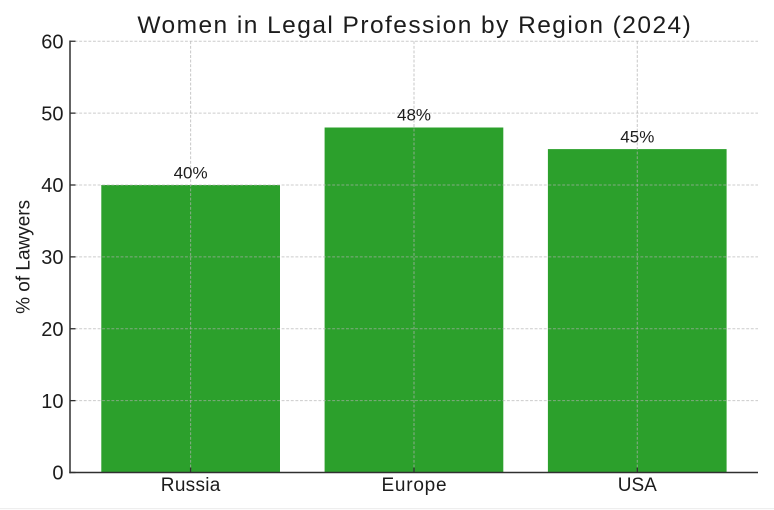 The image size is (774, 510). I want to click on svg-text: Russia, so click(191, 485).